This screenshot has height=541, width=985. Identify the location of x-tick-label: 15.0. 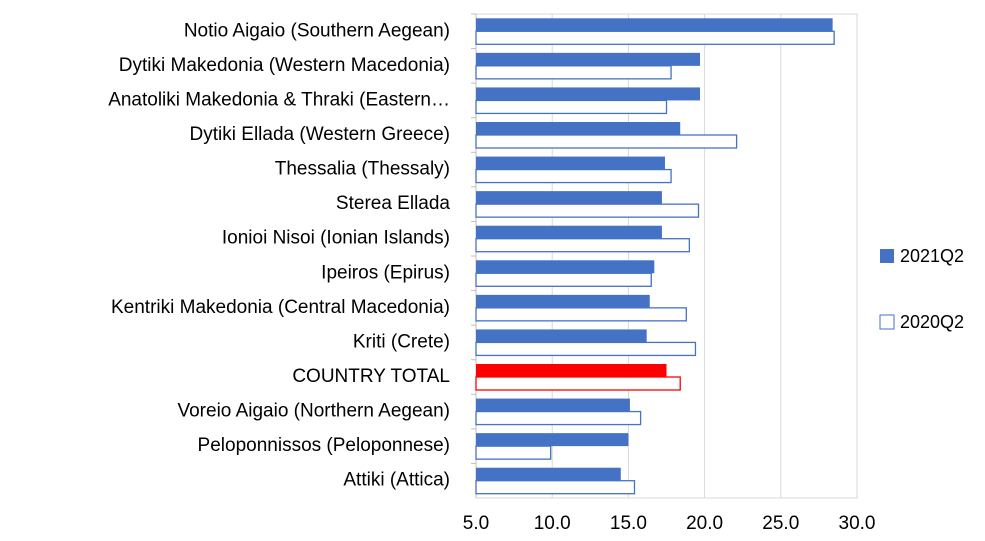
(628, 523).